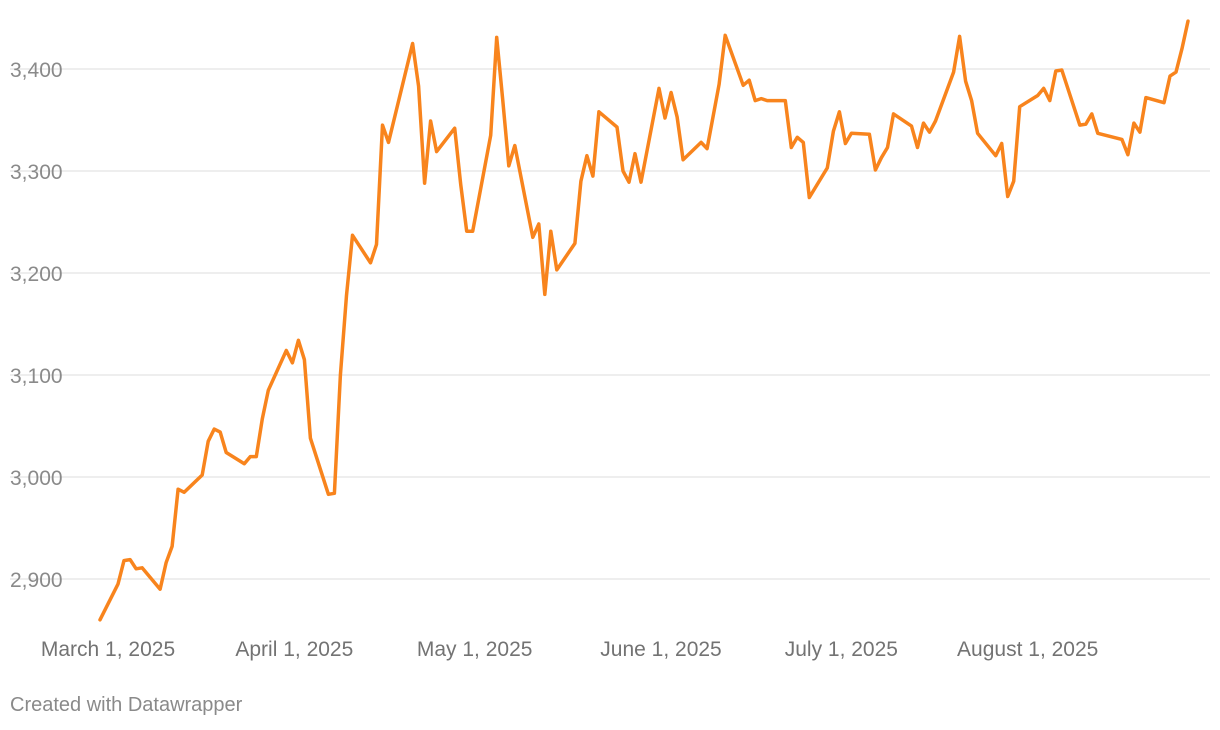  What do you see at coordinates (1027, 649) in the screenshot?
I see `x-tick-label: August 1, 2025` at bounding box center [1027, 649].